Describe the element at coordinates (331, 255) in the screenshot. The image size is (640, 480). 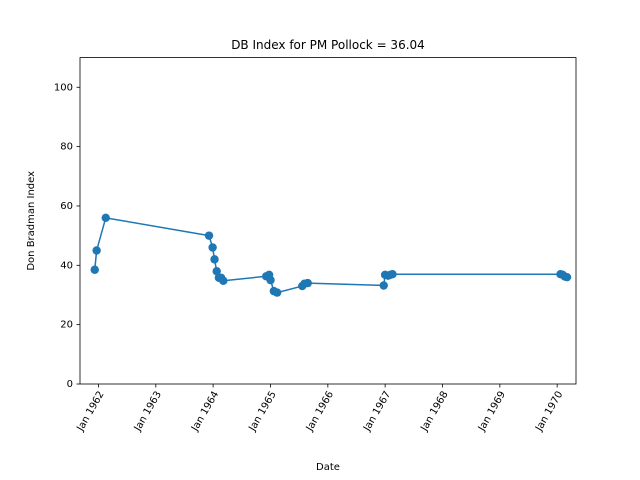
I see `plot-area` at that location.